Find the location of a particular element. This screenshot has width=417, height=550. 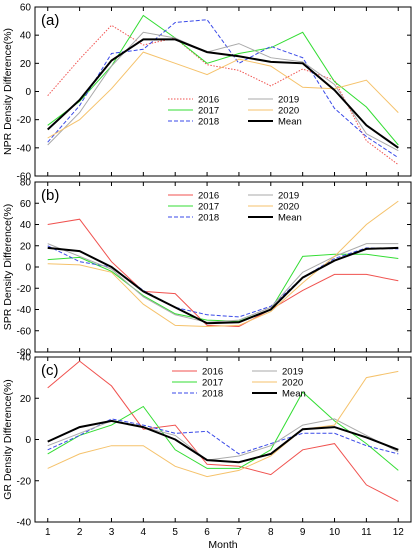

x-tick-label: 7 is located at coordinates (239, 532).